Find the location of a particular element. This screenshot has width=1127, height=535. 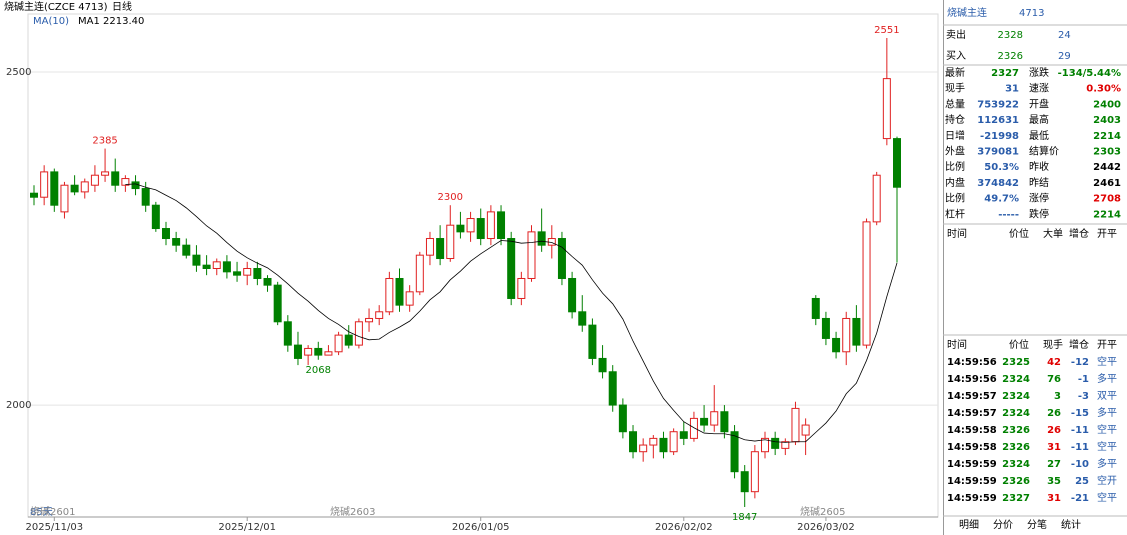

extreme-label: 2300 is located at coordinates (450, 197).